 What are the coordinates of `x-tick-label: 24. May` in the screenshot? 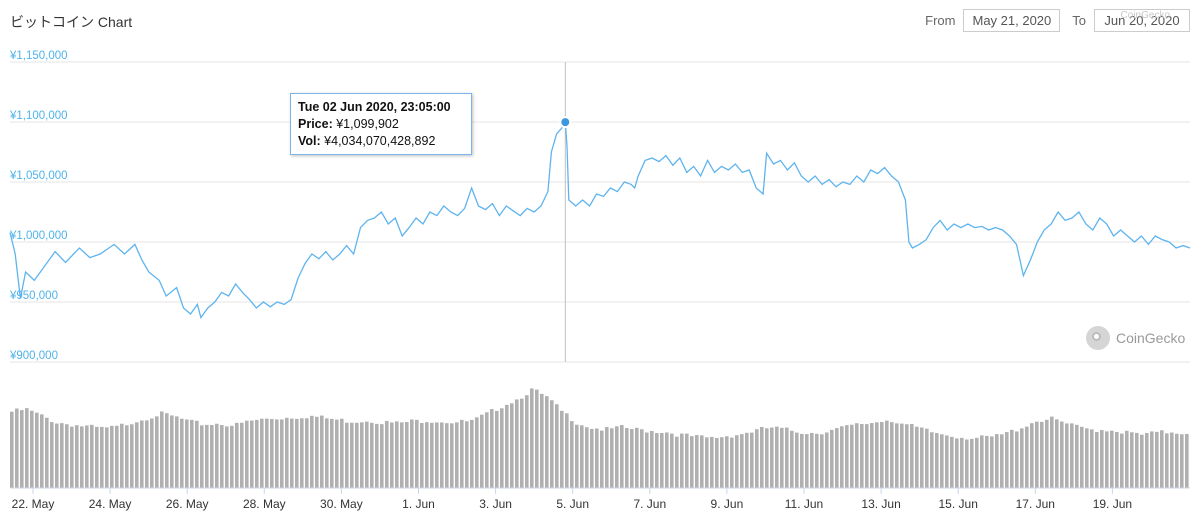 It's located at (110, 504).